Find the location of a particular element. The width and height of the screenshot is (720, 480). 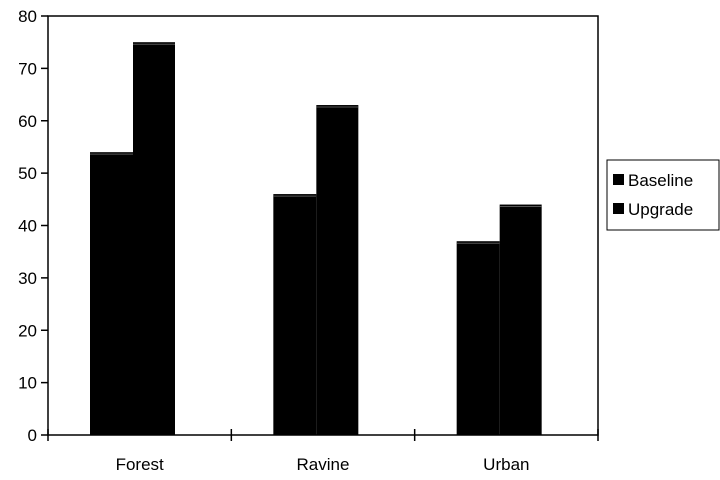

y-tick-label: 0 is located at coordinates (32, 435).